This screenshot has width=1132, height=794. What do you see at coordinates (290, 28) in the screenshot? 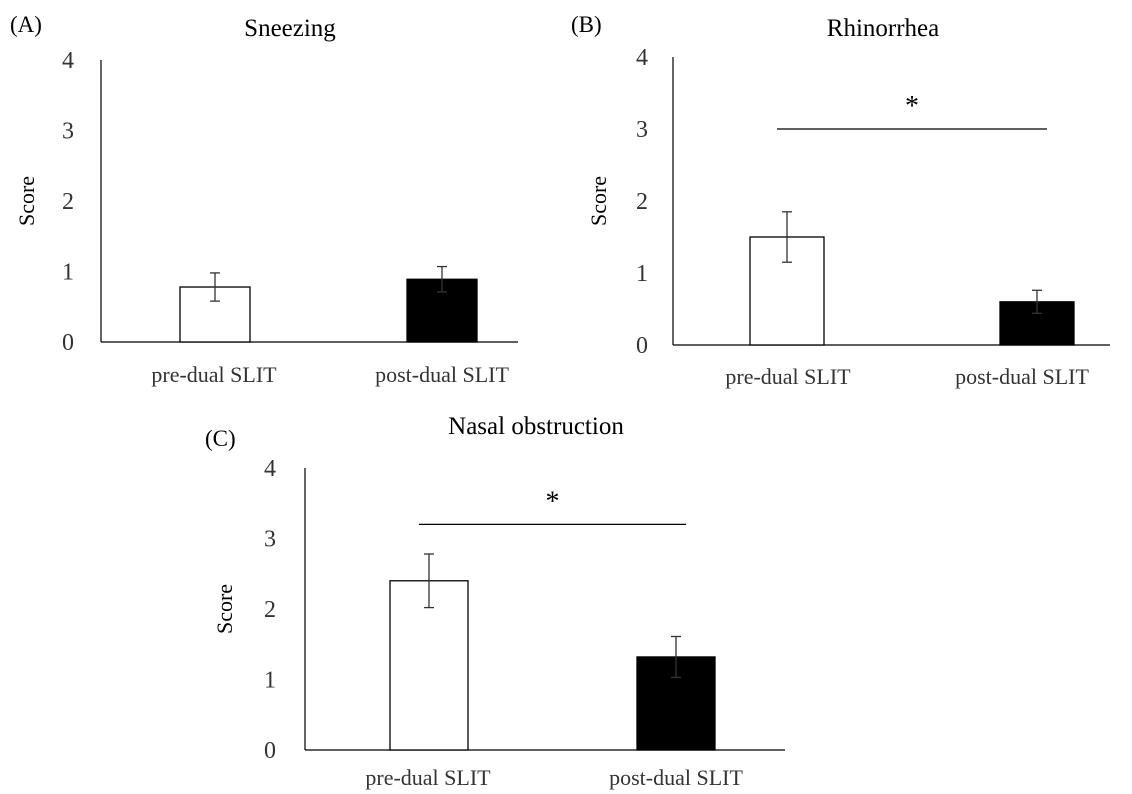
I see `chart-title: Sneezing` at bounding box center [290, 28].